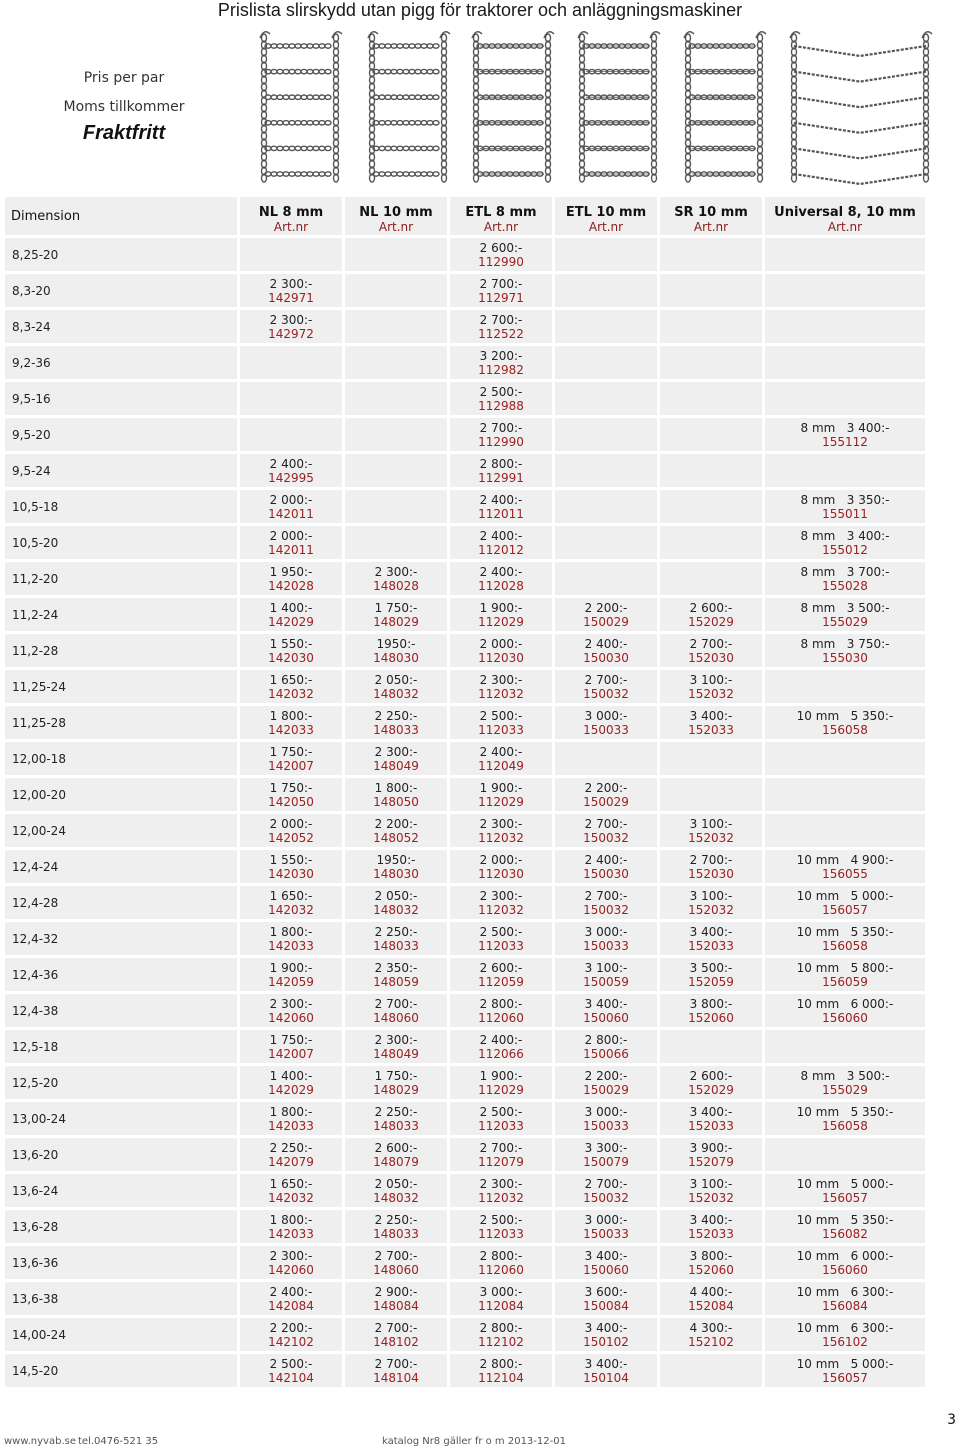 Image resolution: width=960 pixels, height=1449 pixels. What do you see at coordinates (501, 513) in the screenshot?
I see `article-number: 112011` at bounding box center [501, 513].